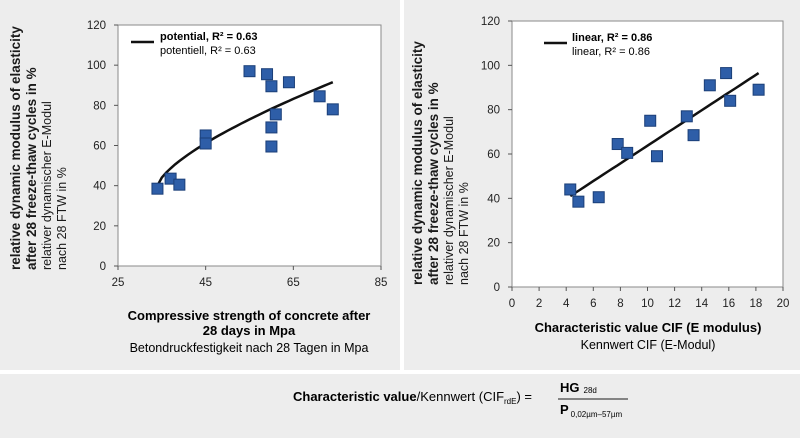  I want to click on x-axis-title-en-line2: 28 days in Mpa, so click(249, 330).